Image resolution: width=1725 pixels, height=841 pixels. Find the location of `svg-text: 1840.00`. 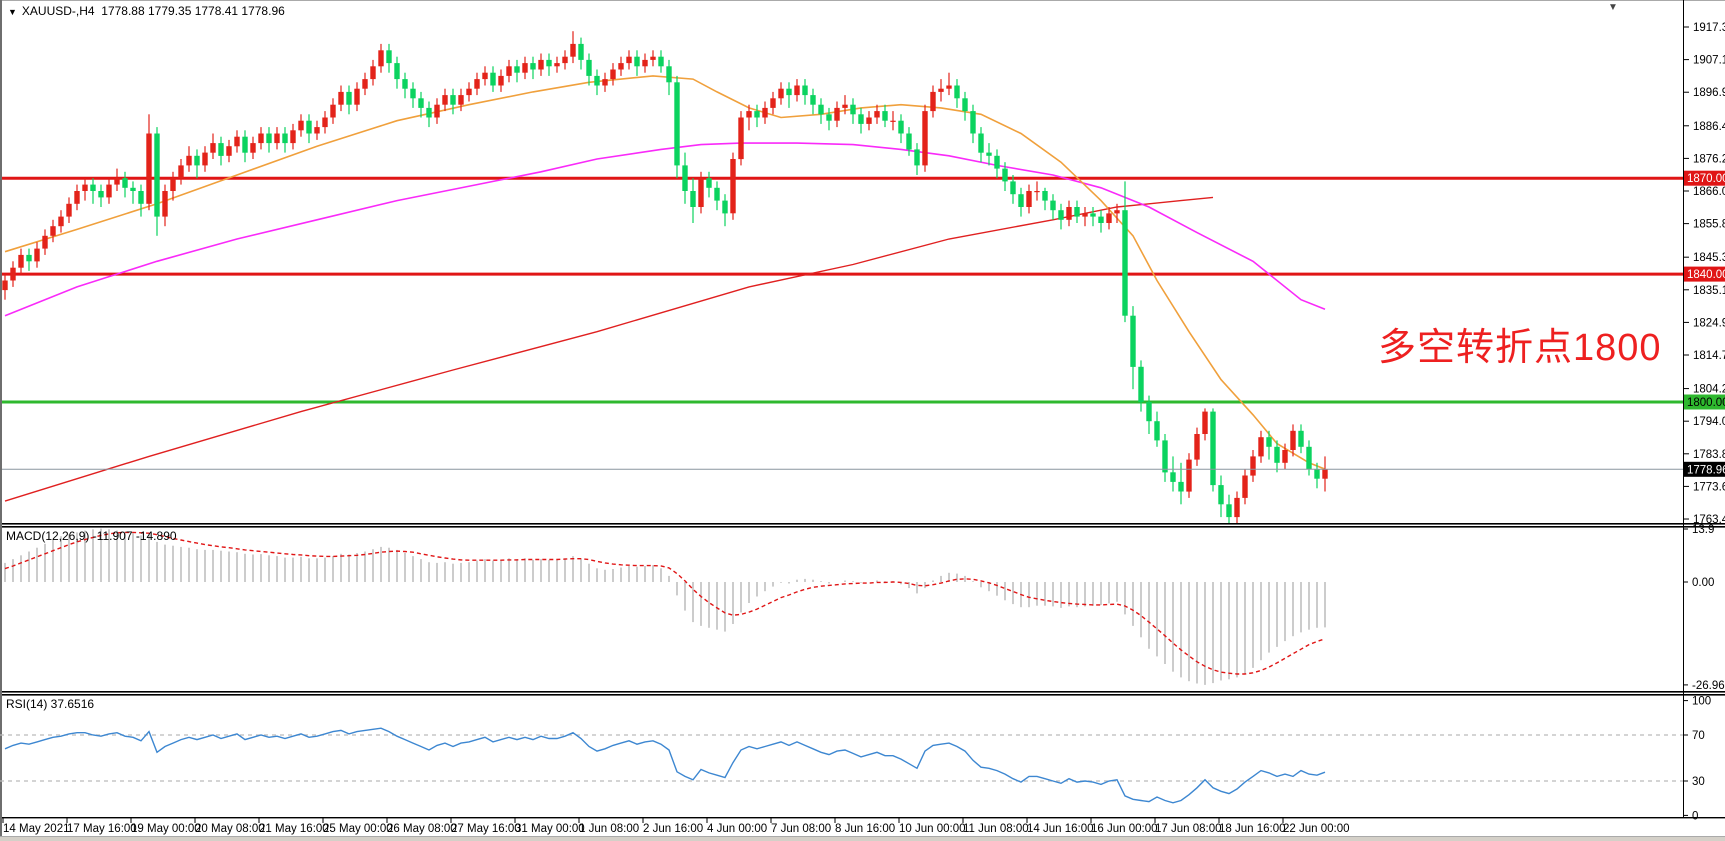

svg-text: 1840.00 is located at coordinates (1706, 275).